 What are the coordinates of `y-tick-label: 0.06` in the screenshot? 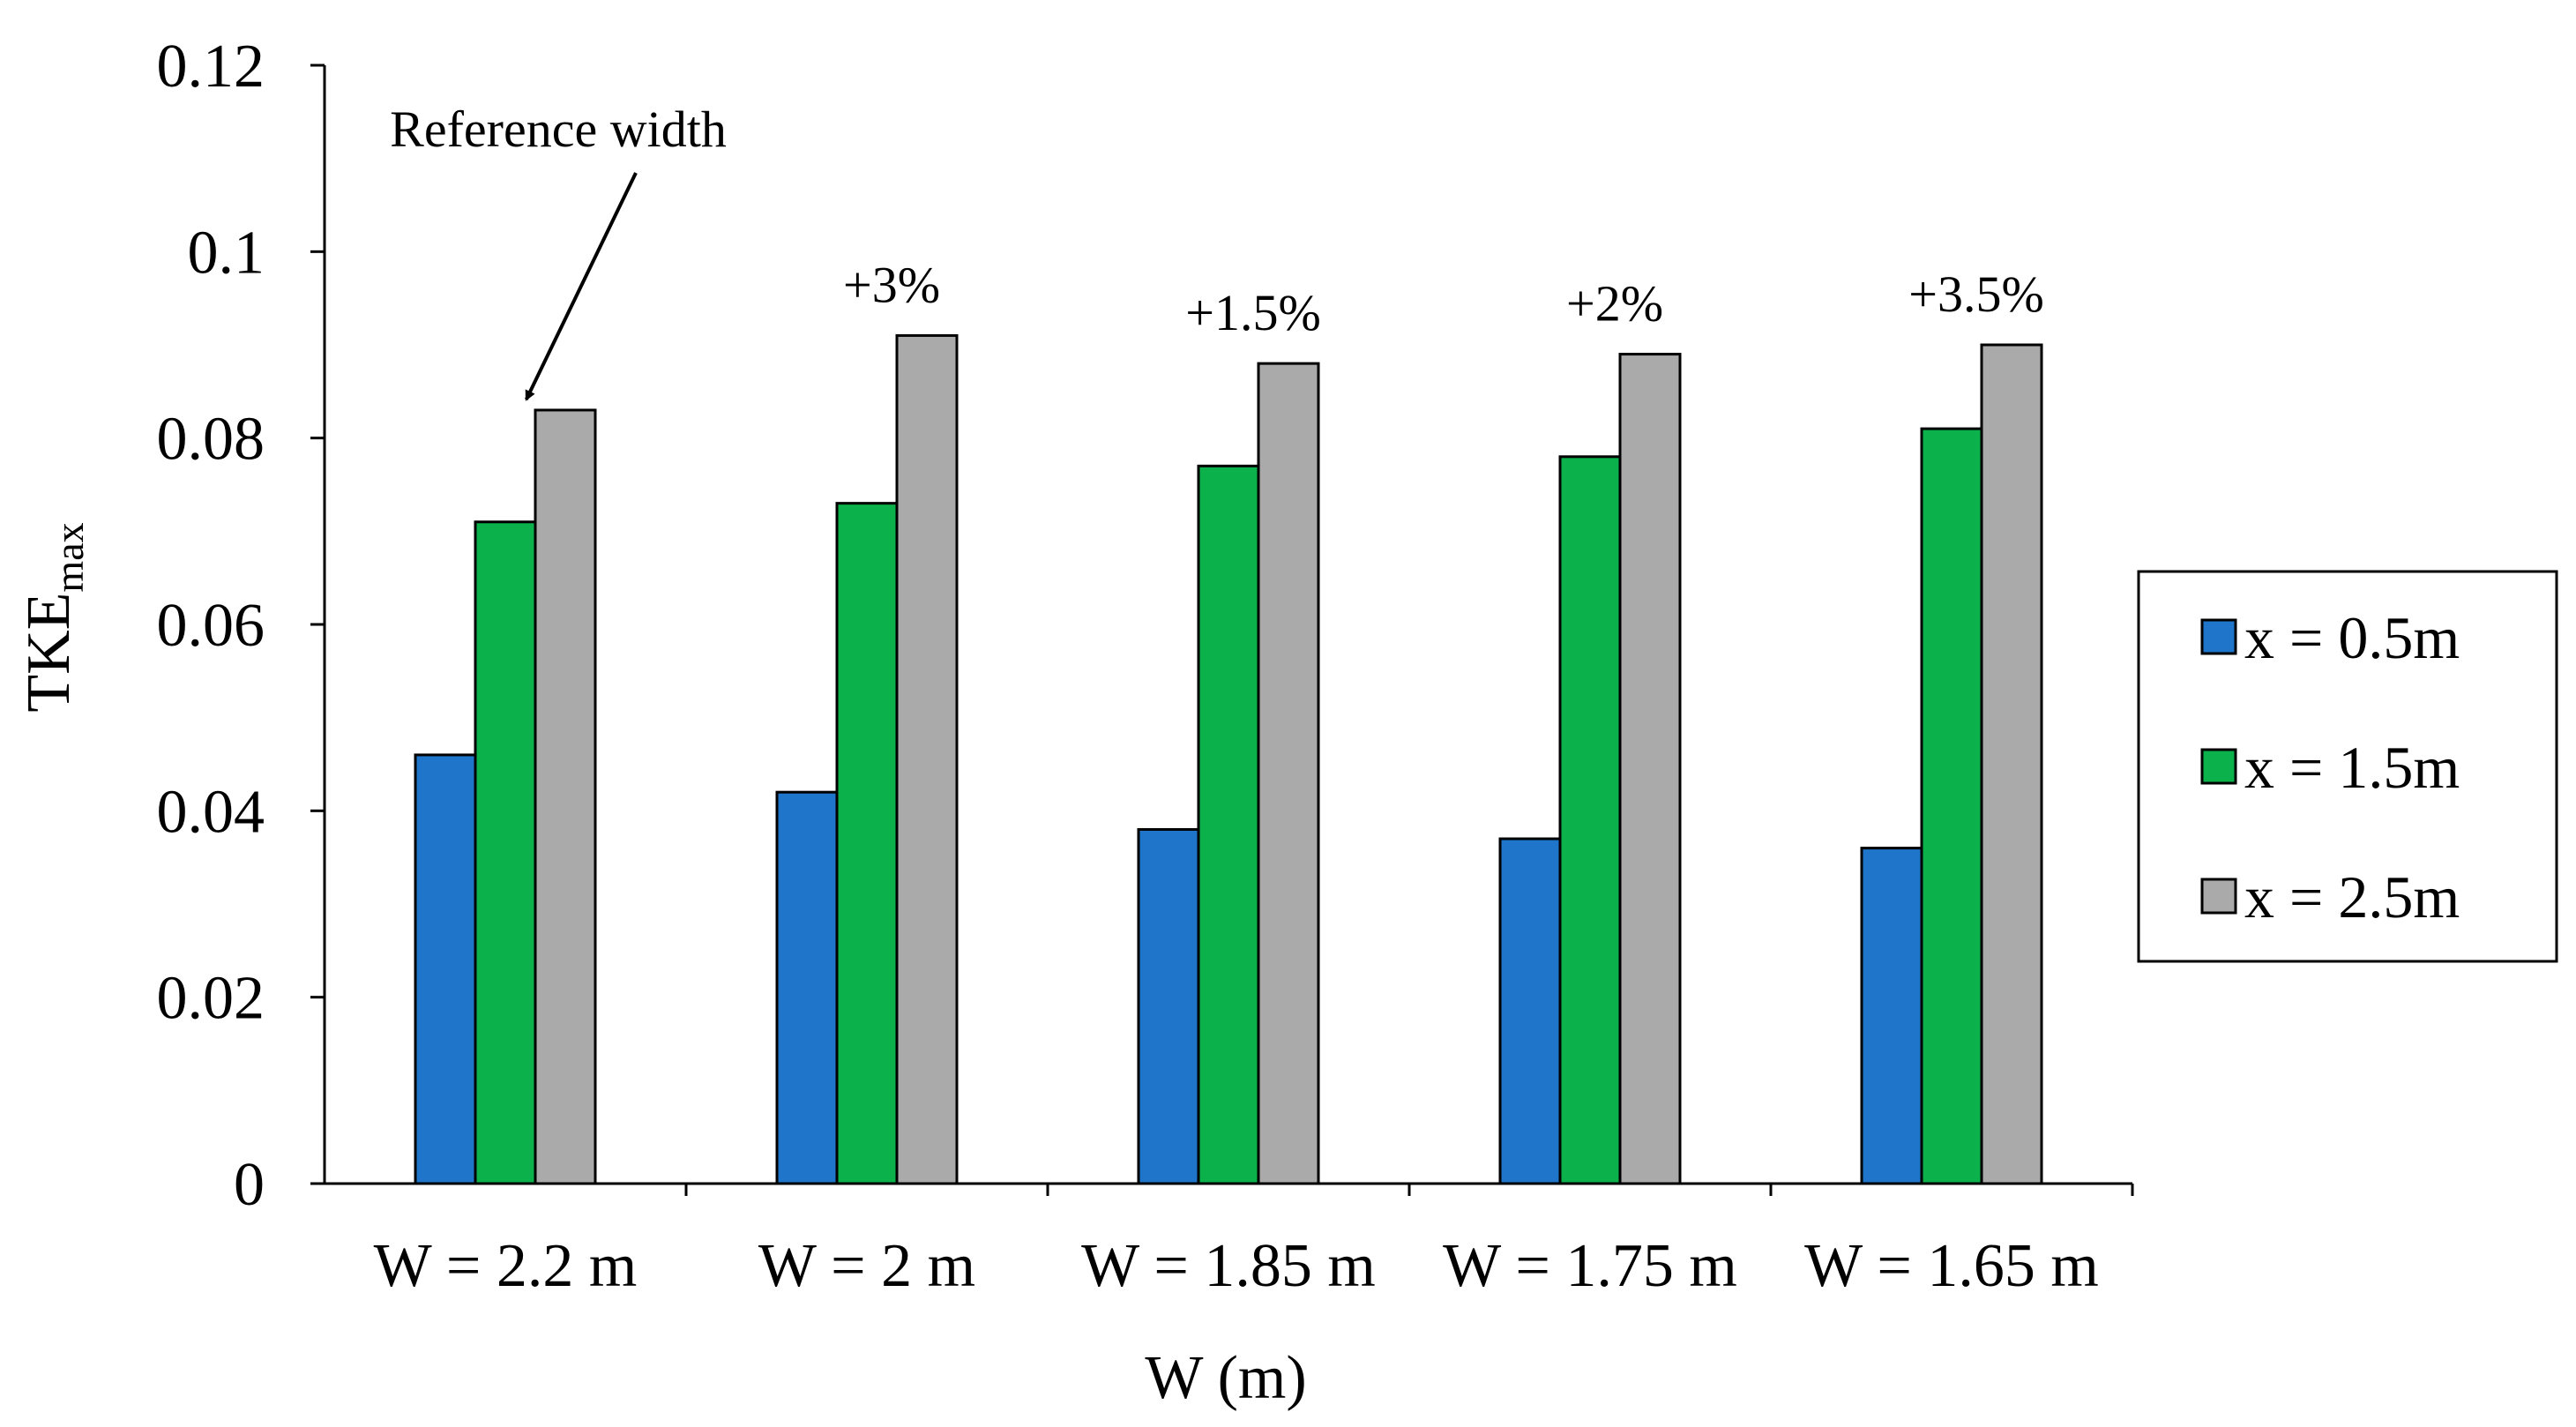 It's located at (211, 626).